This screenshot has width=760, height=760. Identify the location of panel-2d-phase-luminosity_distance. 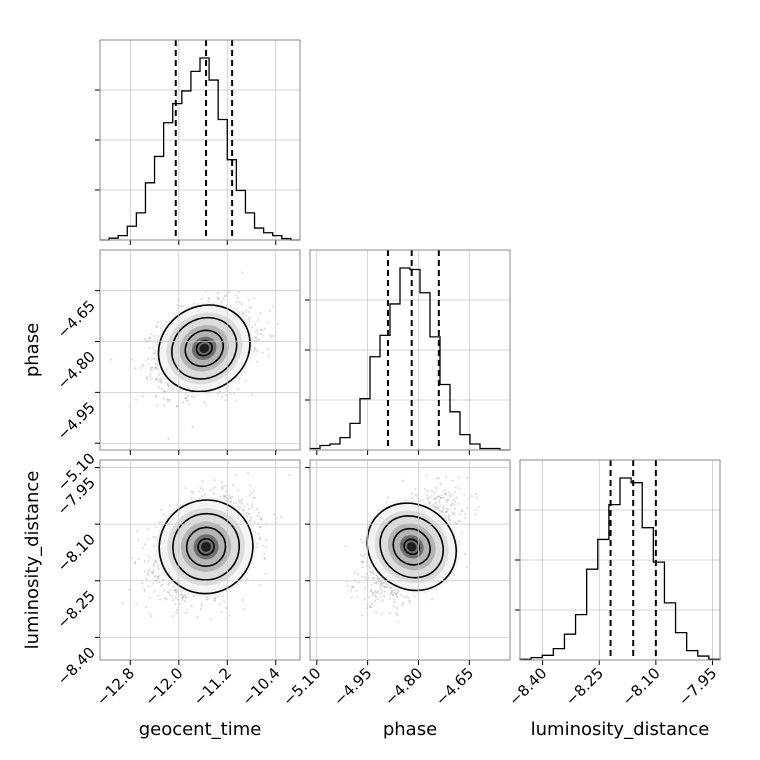
(410, 560).